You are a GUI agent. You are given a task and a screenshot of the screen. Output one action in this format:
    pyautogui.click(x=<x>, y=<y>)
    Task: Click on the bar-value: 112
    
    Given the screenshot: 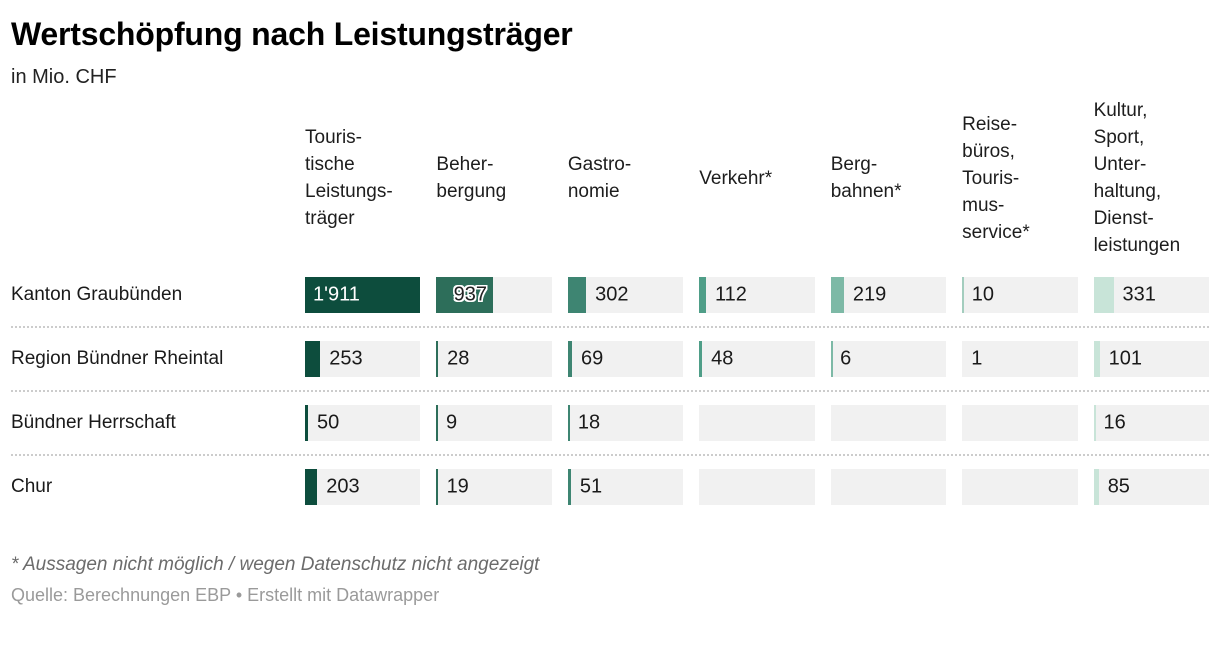 What is the action you would take?
    pyautogui.click(x=731, y=294)
    